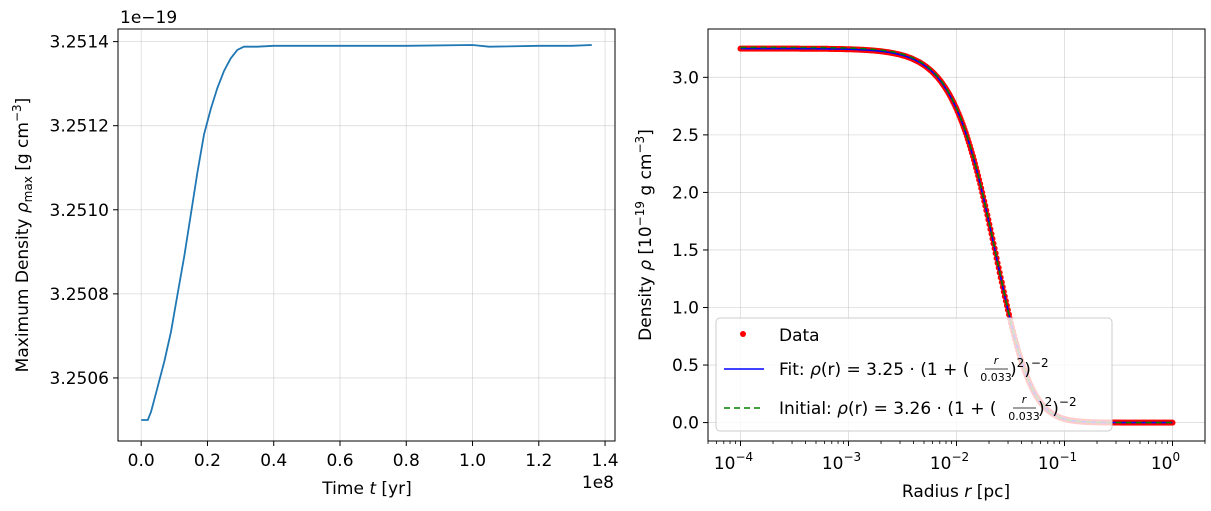 Image resolution: width=1211 pixels, height=511 pixels. I want to click on svg-text: Initial: ρ(r) = 3.26 · (1 + (, so click(888, 409).